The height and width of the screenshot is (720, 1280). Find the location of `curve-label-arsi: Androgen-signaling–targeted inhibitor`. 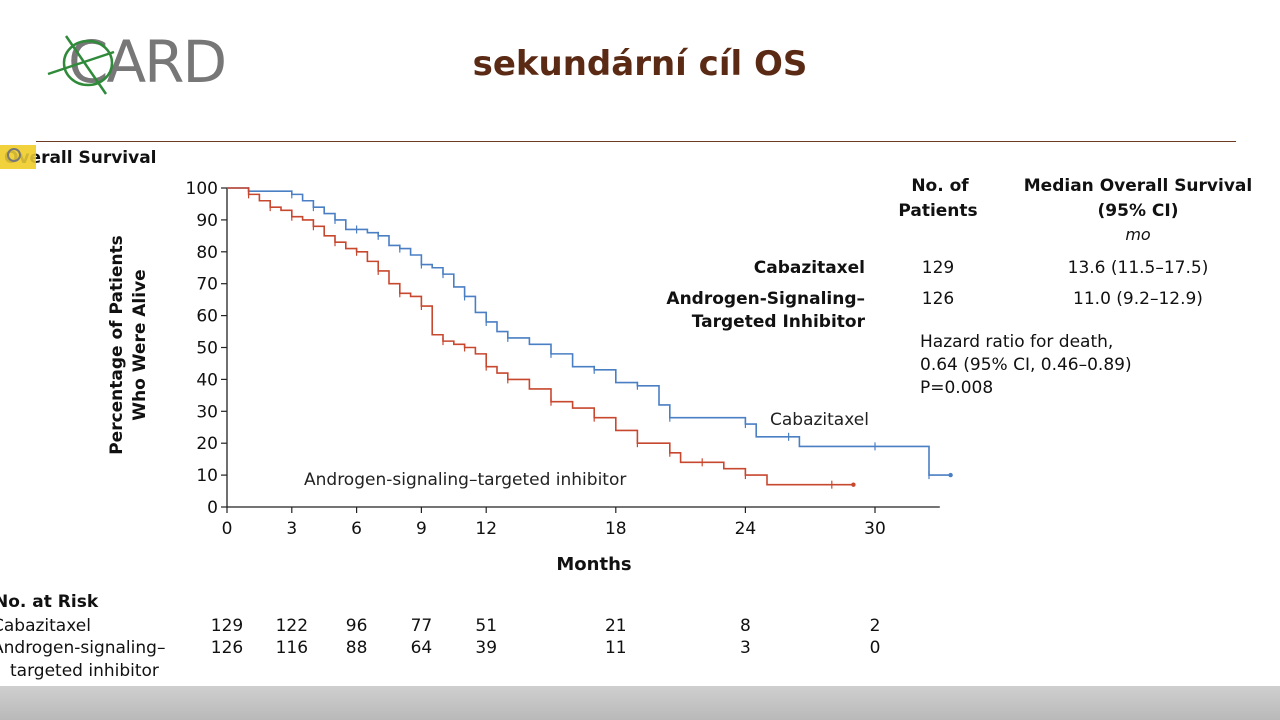

curve-label-arsi: Androgen-signaling–targeted inhibitor is located at coordinates (465, 480).